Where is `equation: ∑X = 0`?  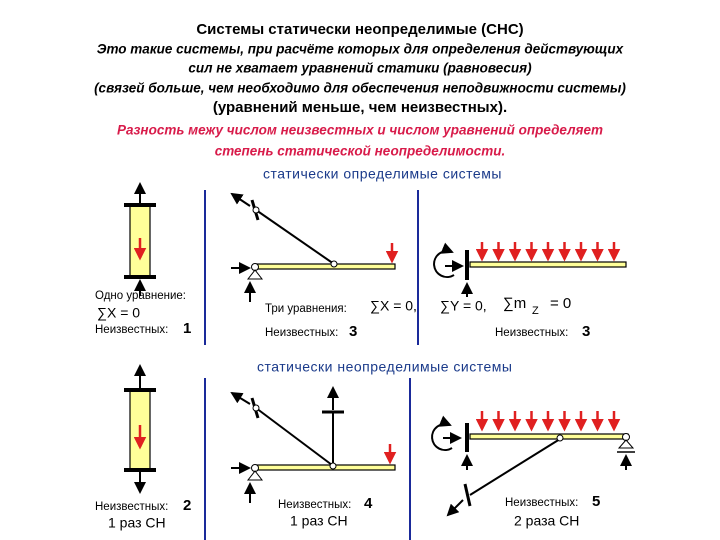
equation: ∑X = 0 is located at coordinates (118, 313).